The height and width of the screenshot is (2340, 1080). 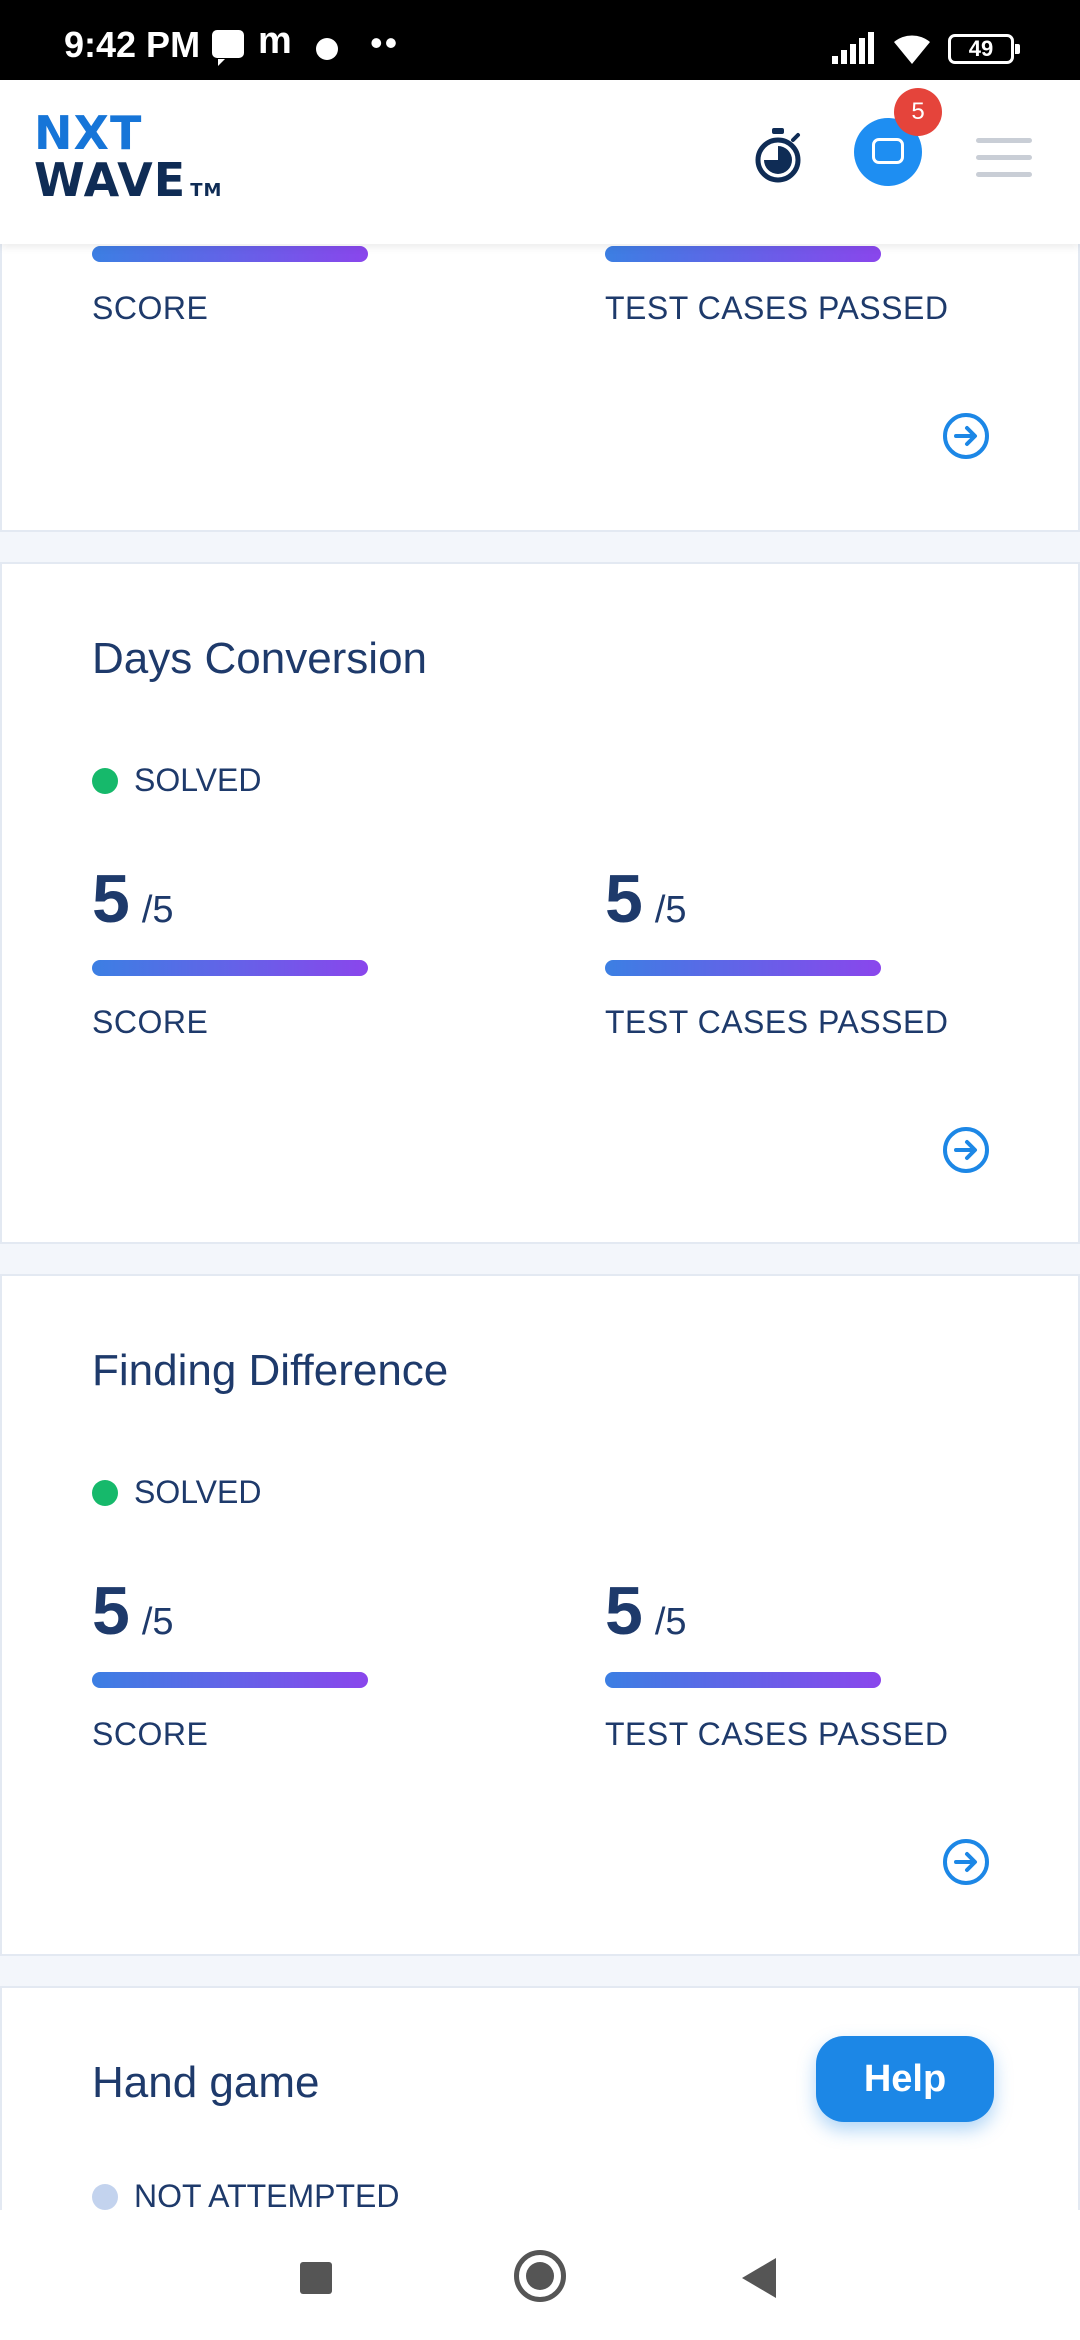 I want to click on help-button: Help, so click(x=905, y=2079).